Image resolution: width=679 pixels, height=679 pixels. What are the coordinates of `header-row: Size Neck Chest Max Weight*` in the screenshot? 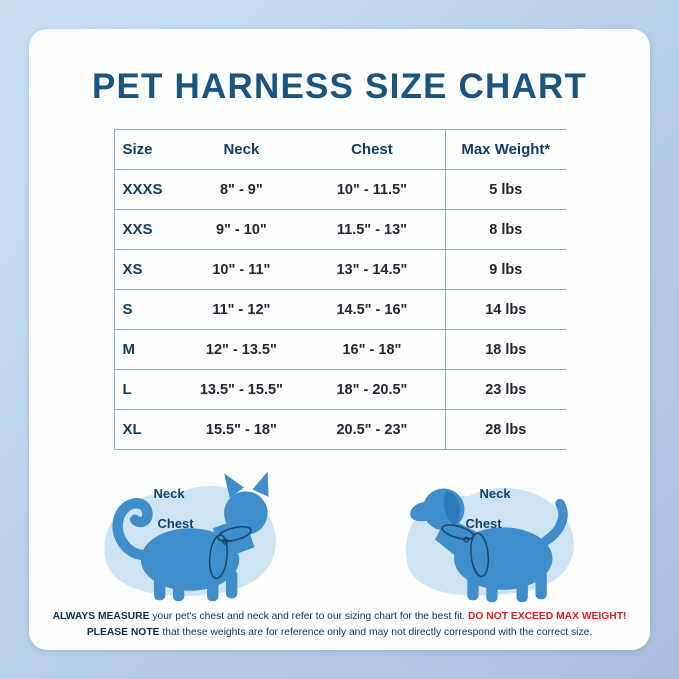 It's located at (340, 149).